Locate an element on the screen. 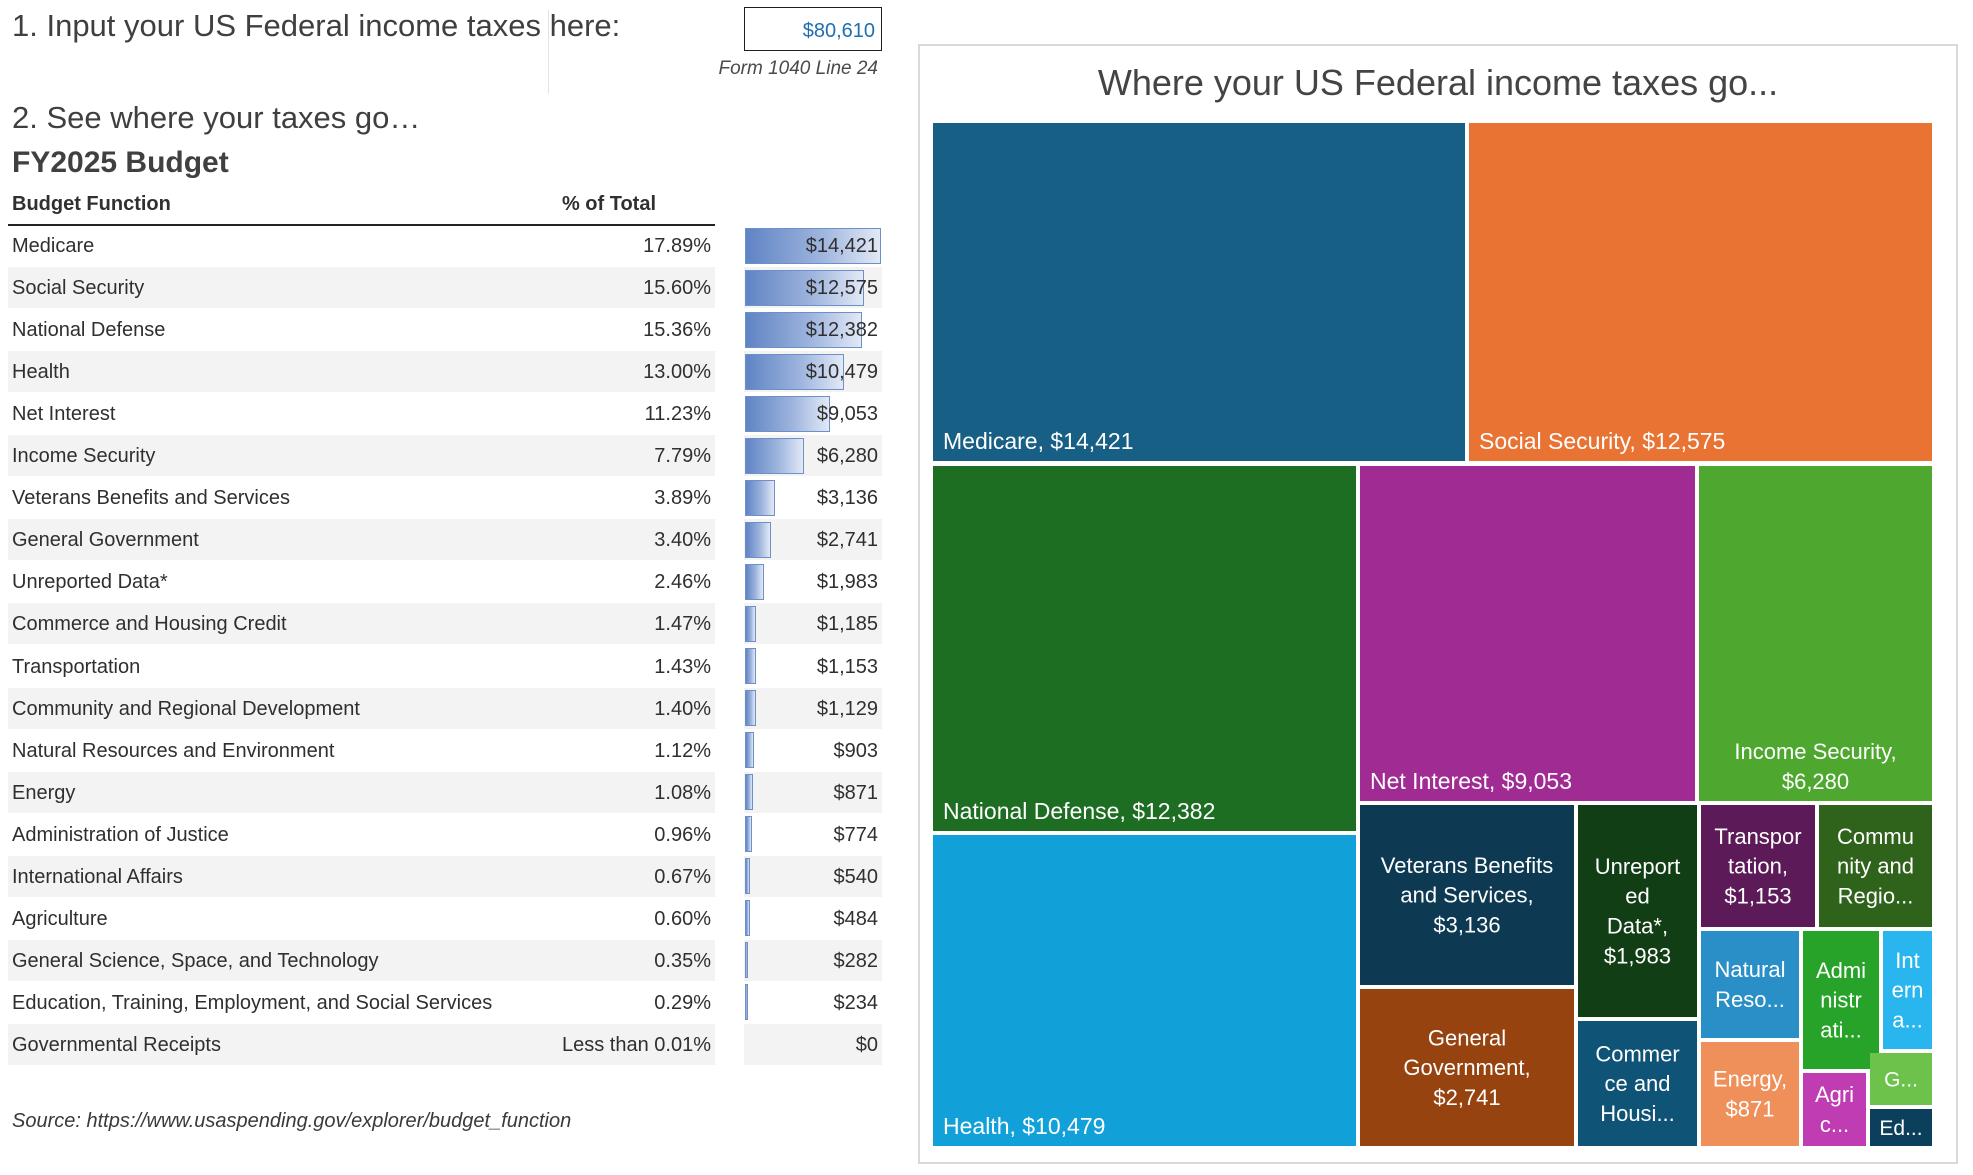  treemap-tile: Health, $10,479 is located at coordinates (1144, 990).